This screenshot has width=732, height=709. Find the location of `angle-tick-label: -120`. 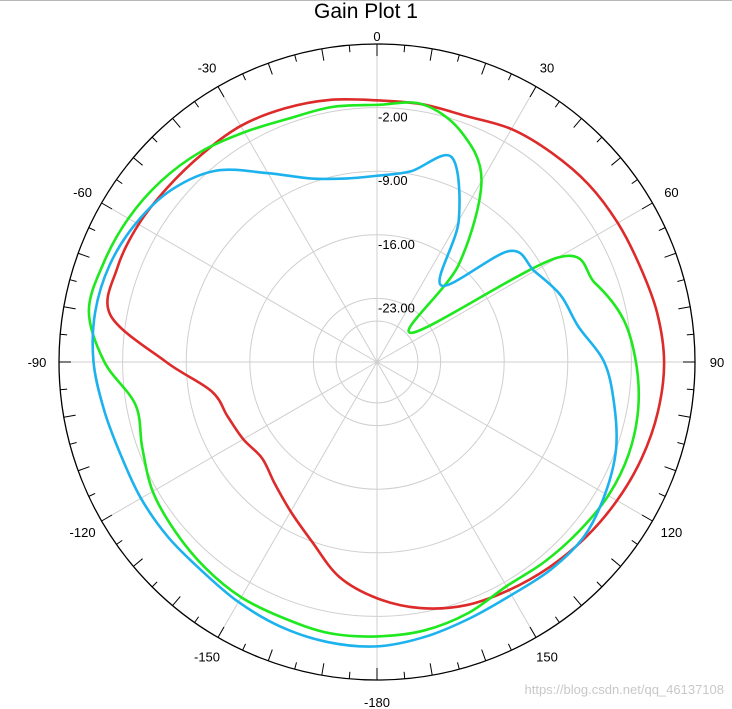

angle-tick-label: -120 is located at coordinates (83, 532).